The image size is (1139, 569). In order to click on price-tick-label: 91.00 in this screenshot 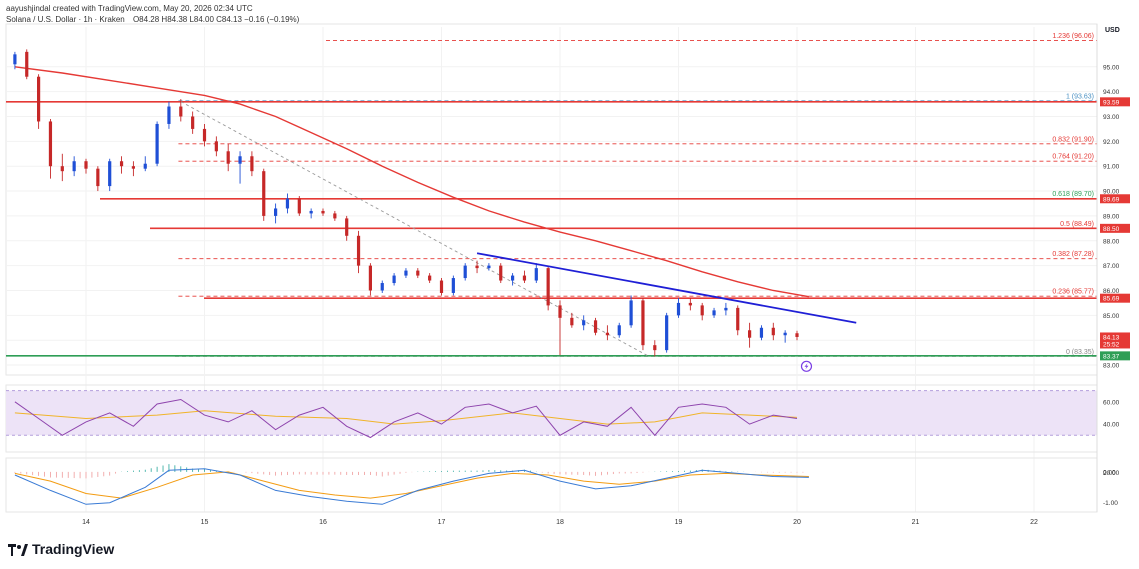, I will do `click(1111, 167)`.